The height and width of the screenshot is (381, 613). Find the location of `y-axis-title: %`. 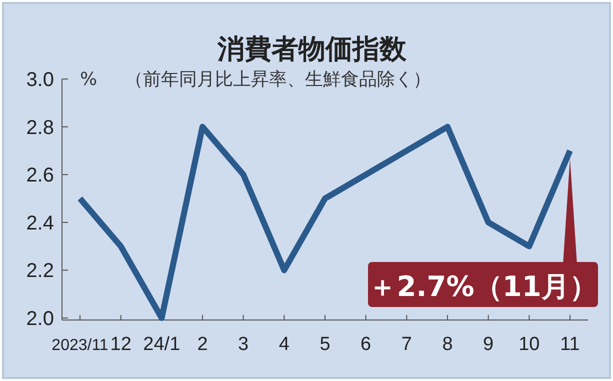

y-axis-title: % is located at coordinates (89, 79).